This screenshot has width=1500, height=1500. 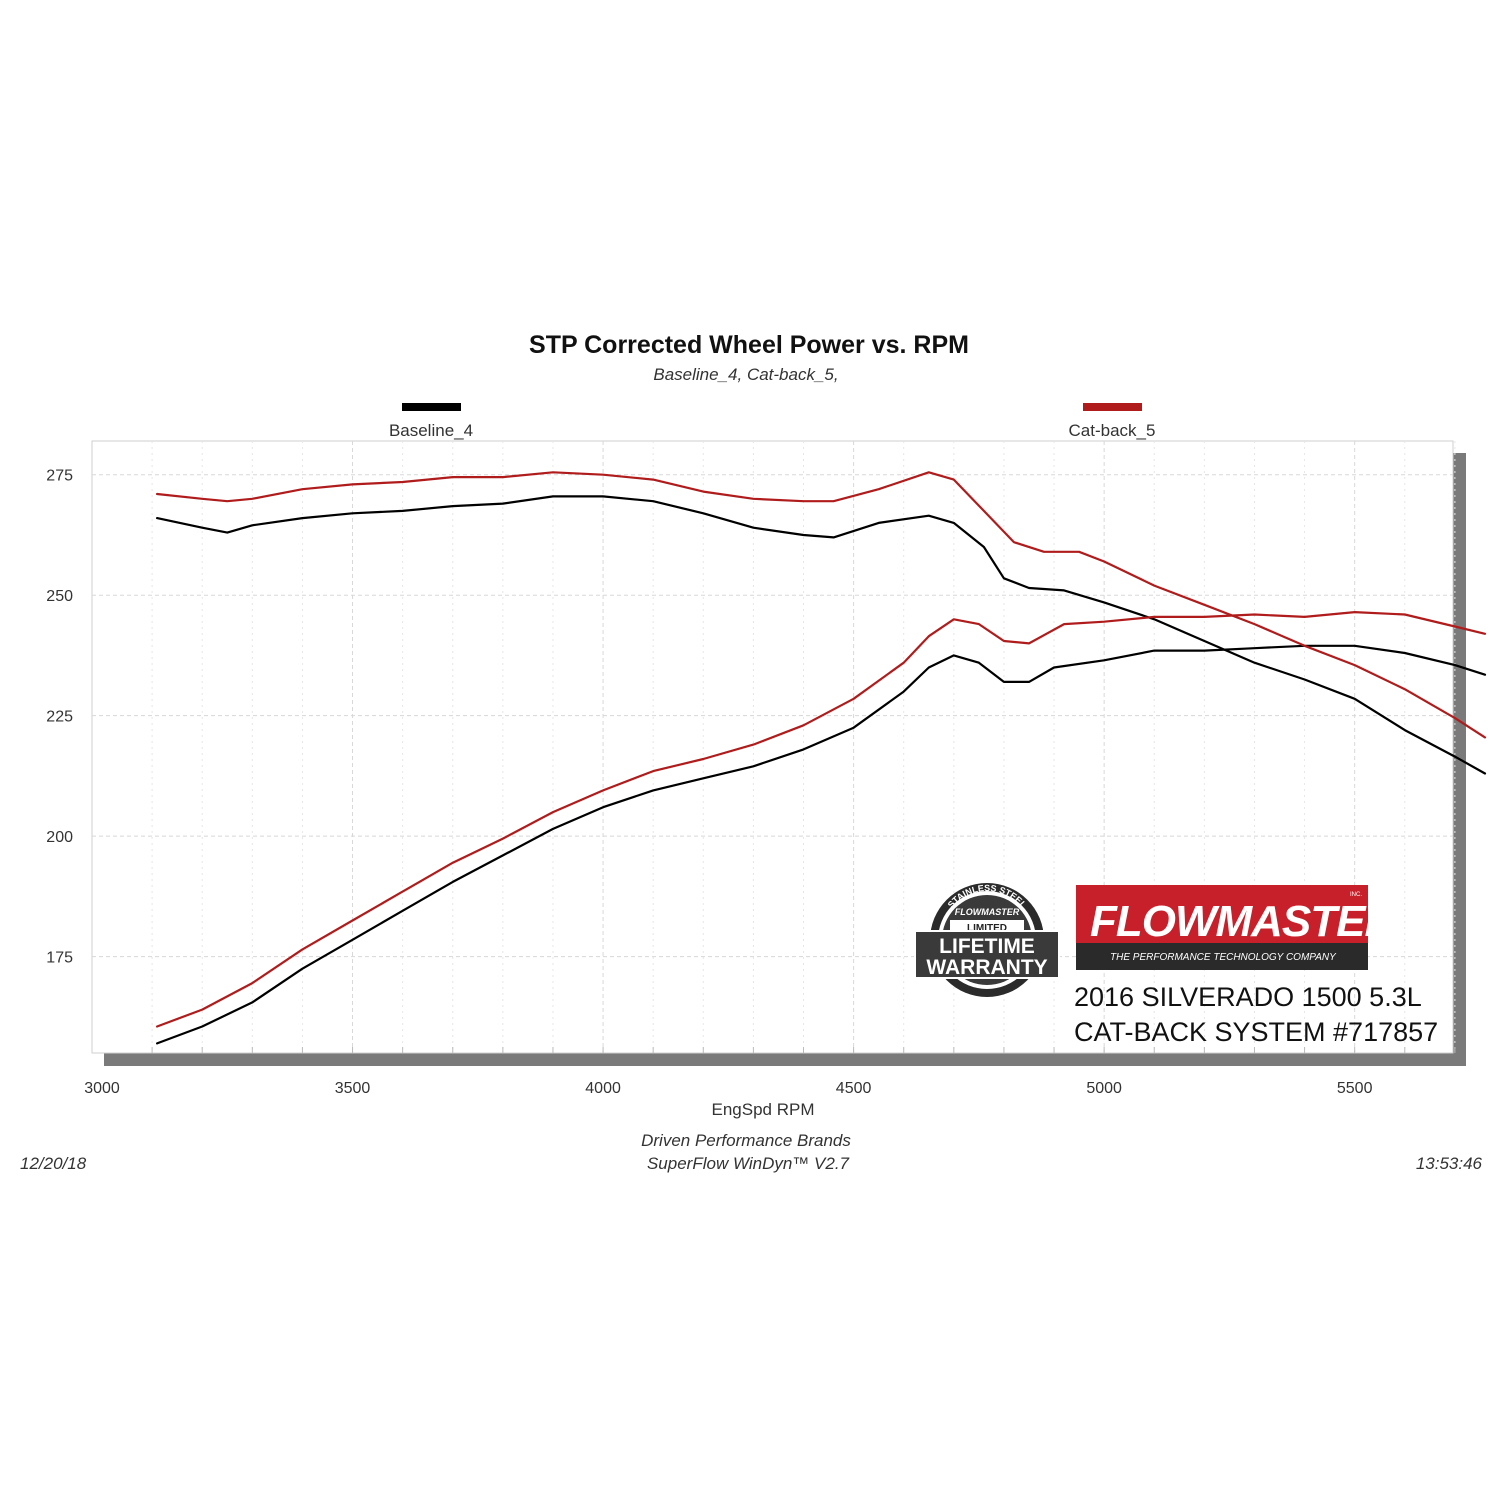 I want to click on logo-text: FLOWMASTER, so click(x=1243, y=921).